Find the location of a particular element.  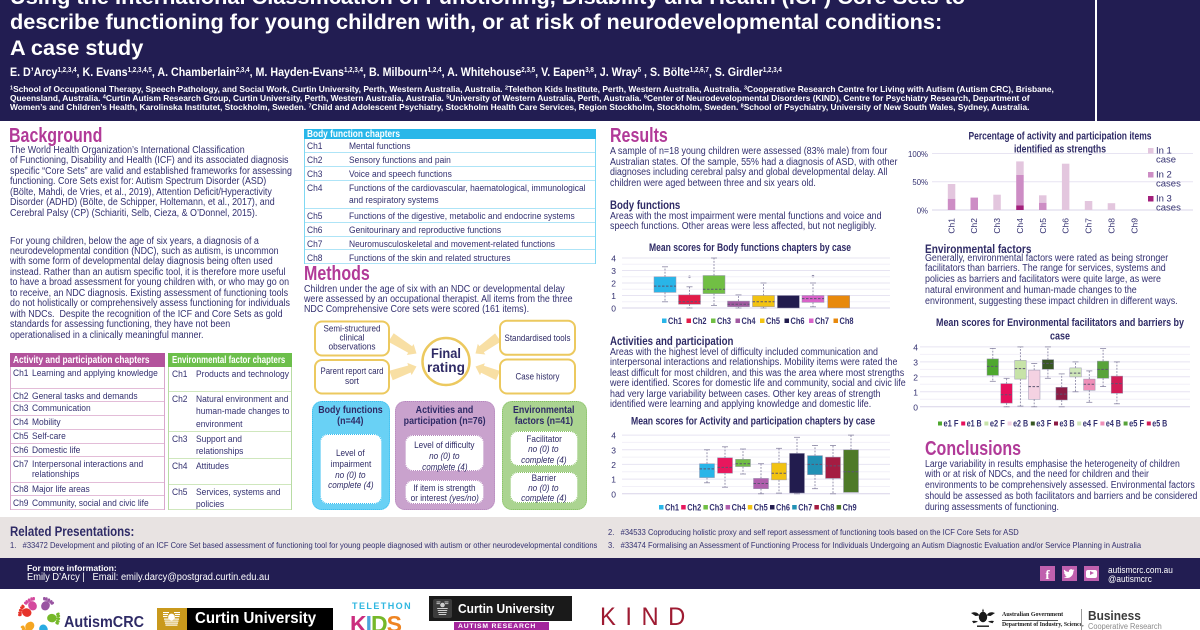

svg-text: clinical is located at coordinates (352, 338).